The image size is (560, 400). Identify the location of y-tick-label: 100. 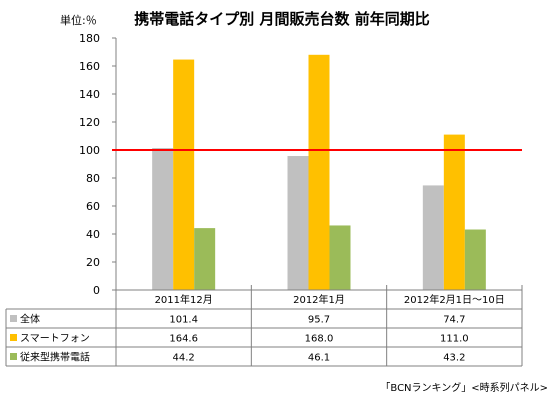
(89, 150).